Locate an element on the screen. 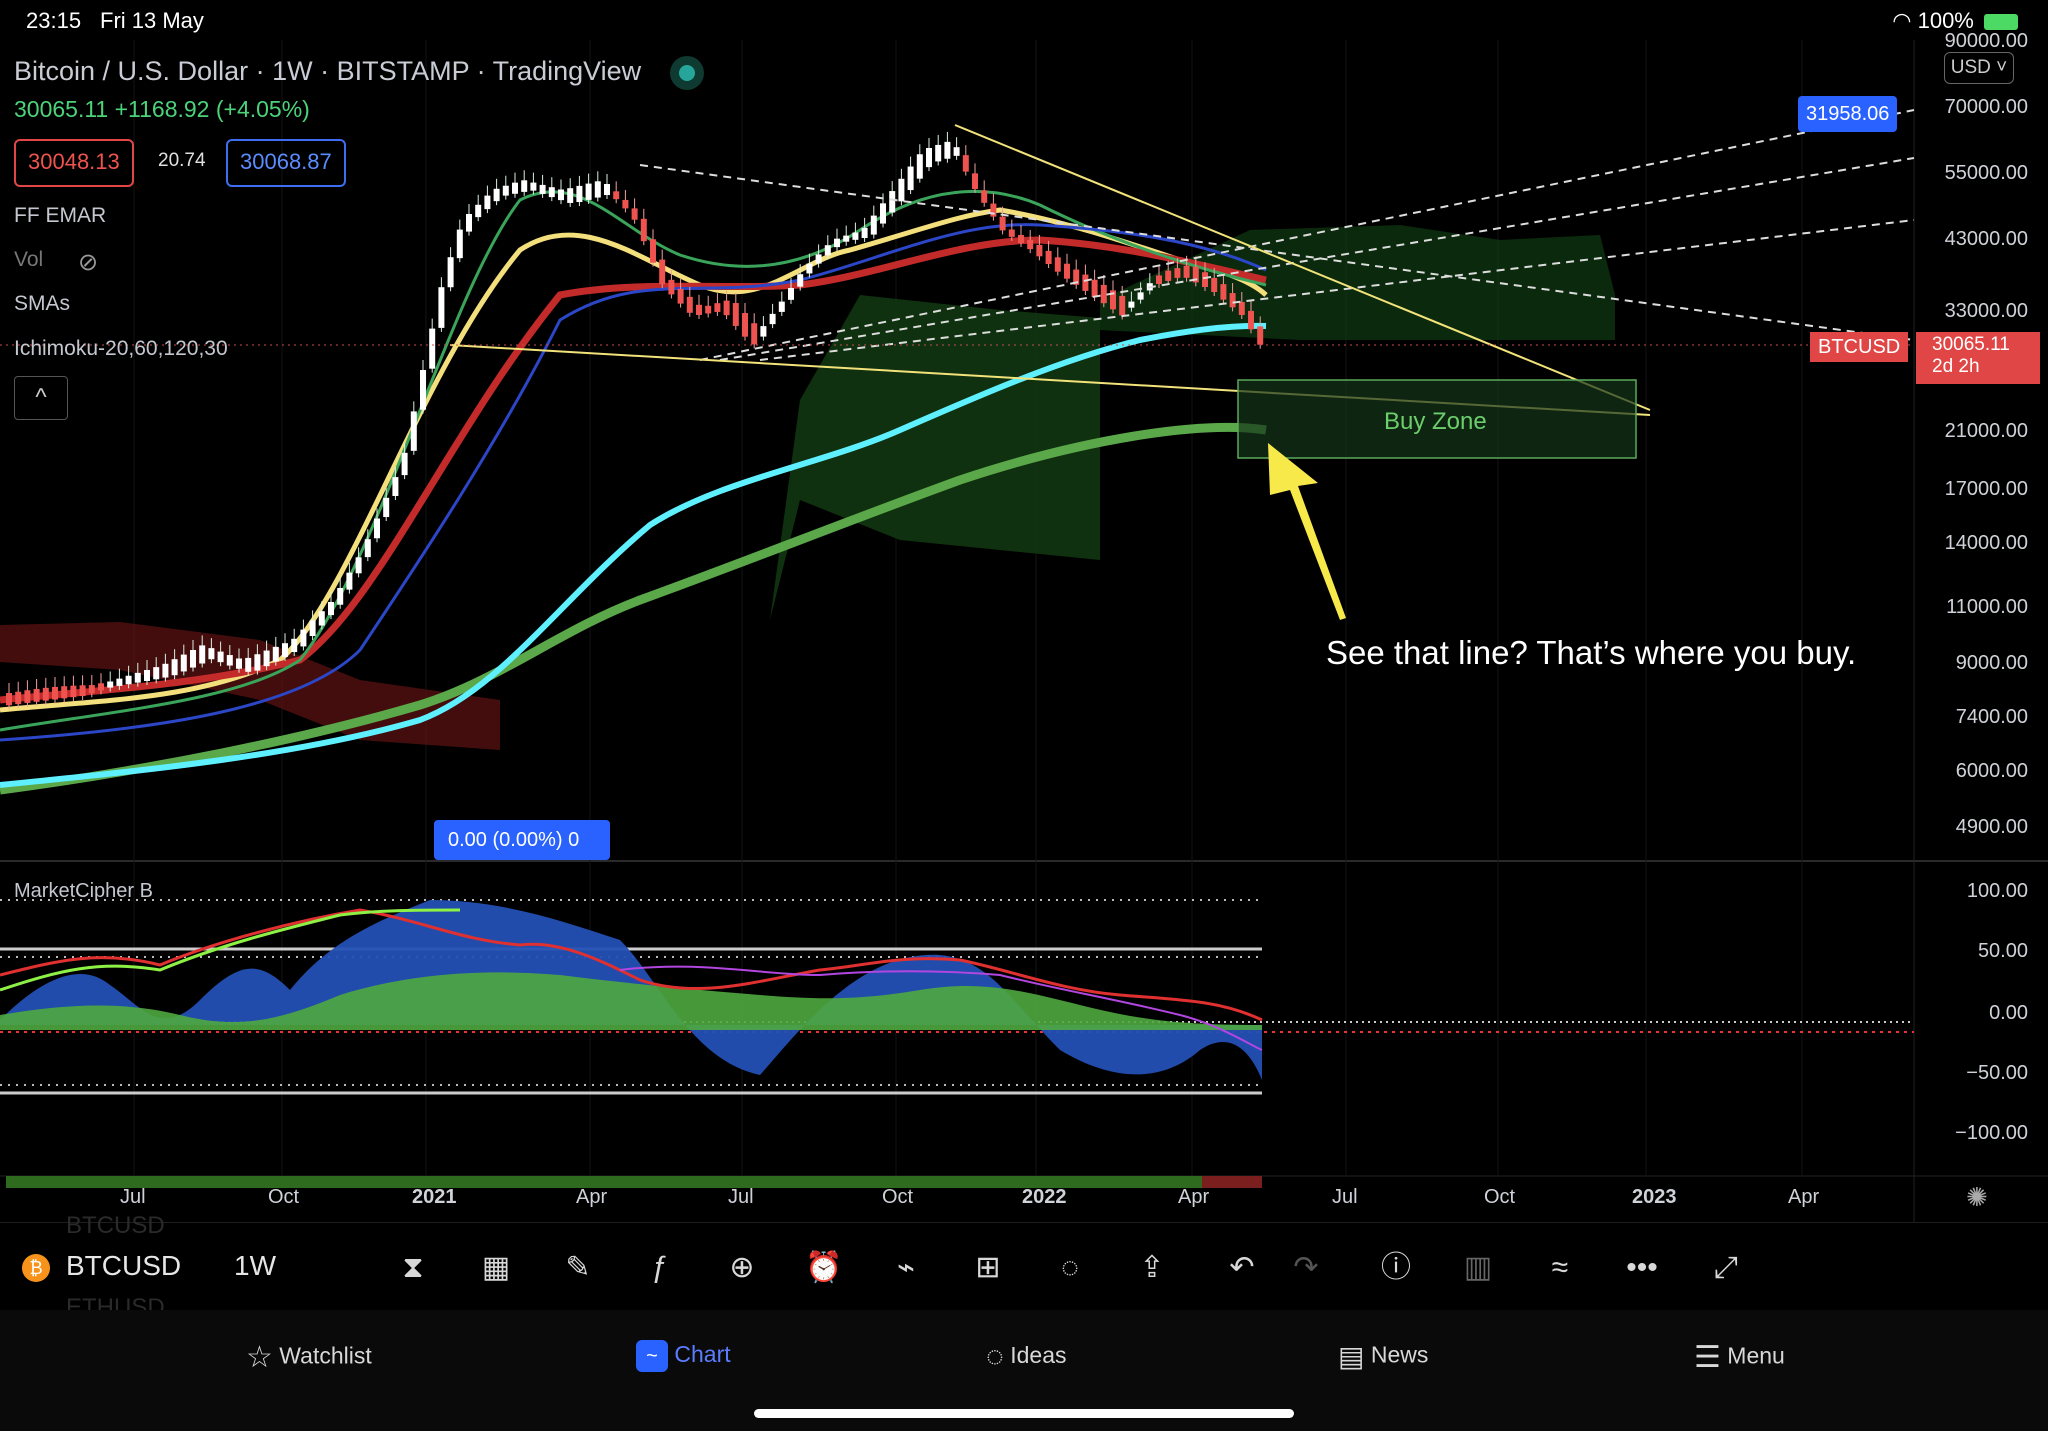  trendline-yellow-upper is located at coordinates (1302, 267).